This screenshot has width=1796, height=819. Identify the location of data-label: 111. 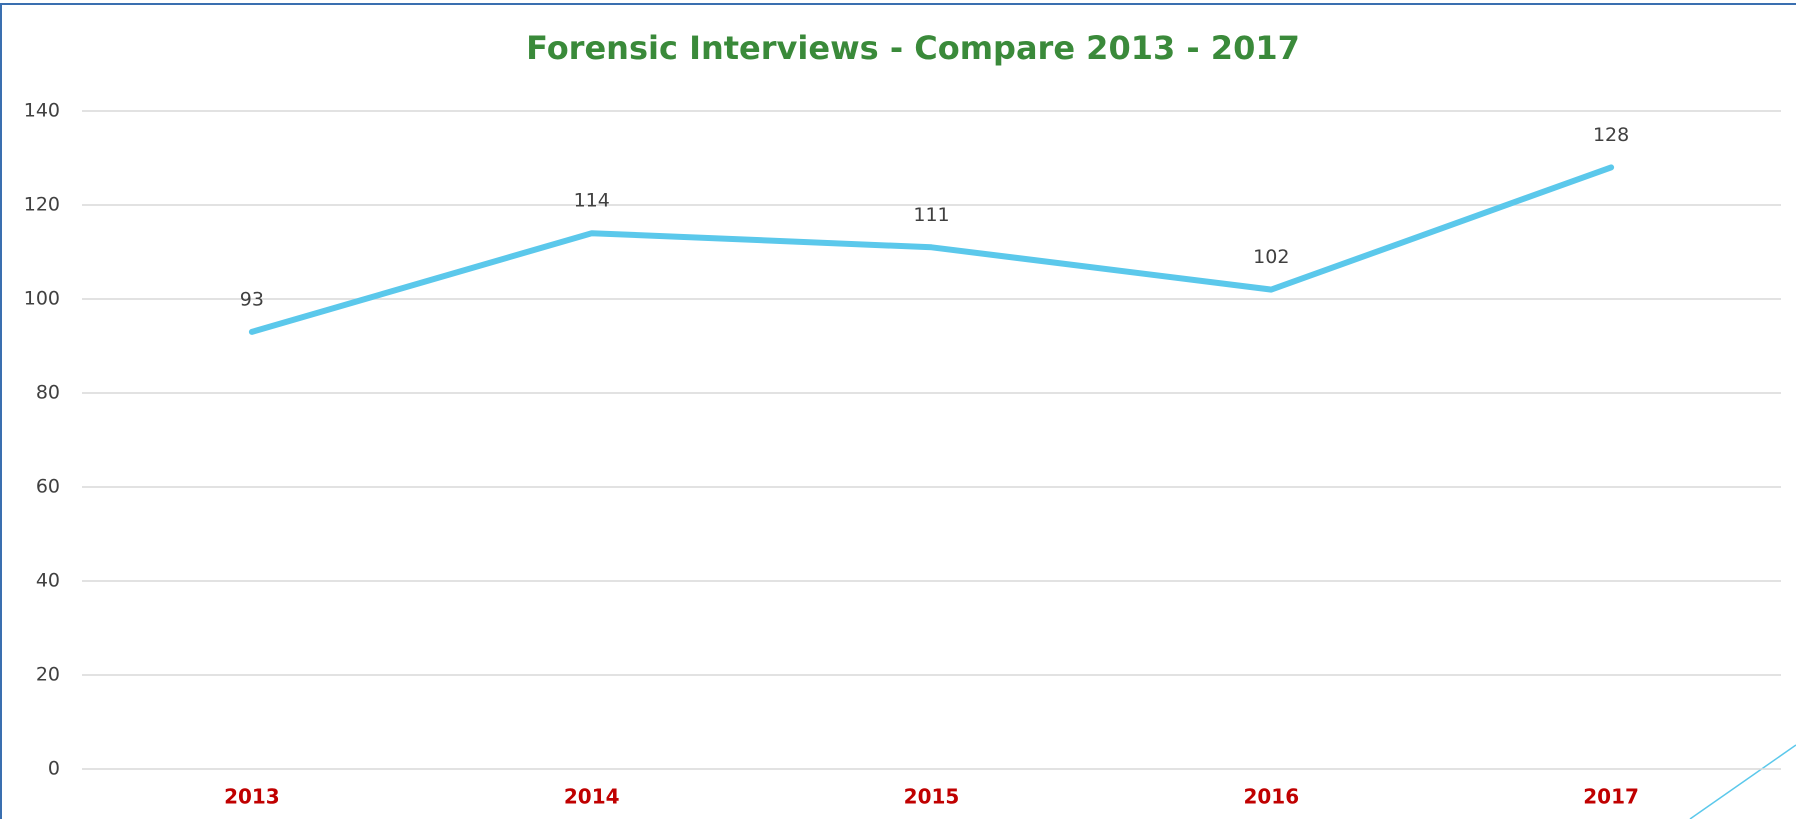
(931, 215).